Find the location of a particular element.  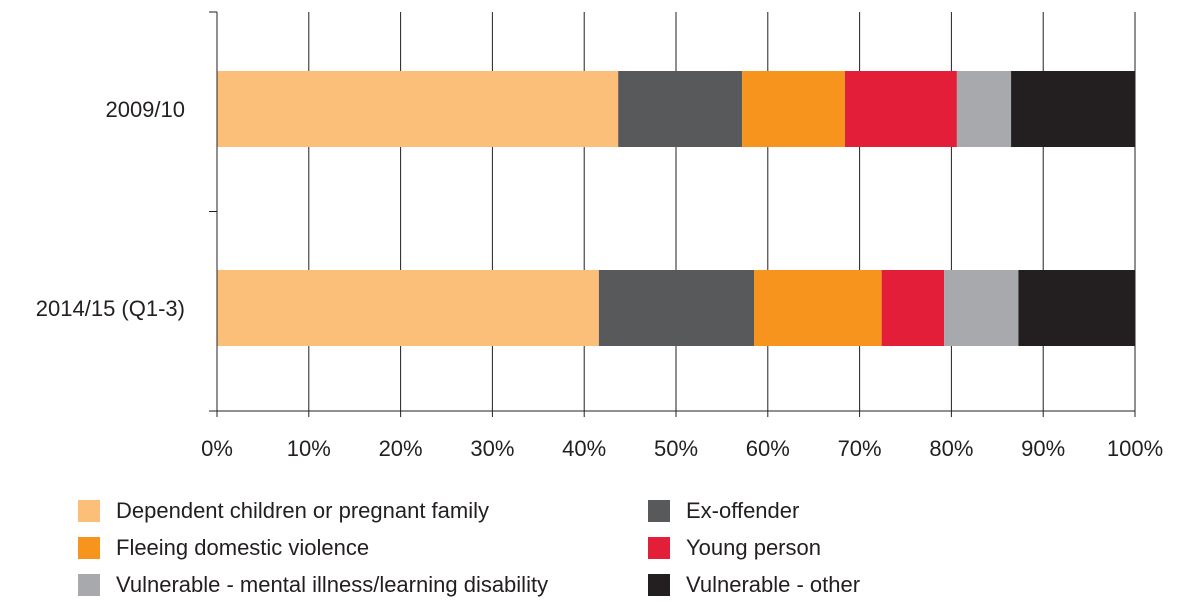

legend-item: Dependent children or pregnant family is located at coordinates (283, 511).